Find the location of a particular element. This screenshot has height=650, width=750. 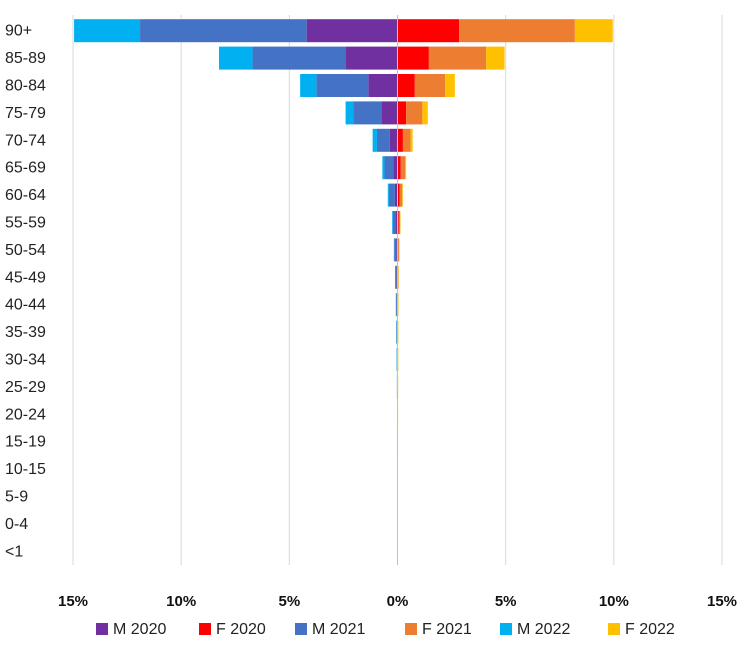

bar-f-2020-90_ is located at coordinates (428, 31).